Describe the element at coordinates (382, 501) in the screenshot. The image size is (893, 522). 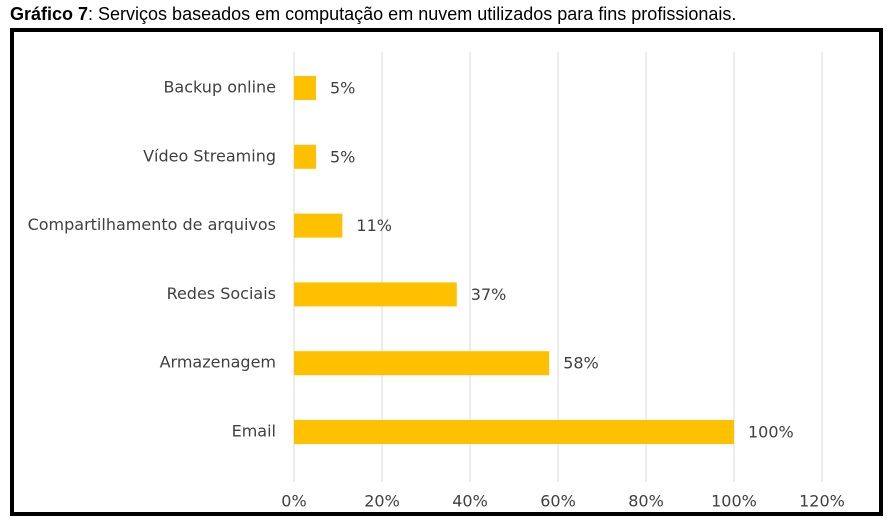
I see `x-tick-label: 20%` at that location.